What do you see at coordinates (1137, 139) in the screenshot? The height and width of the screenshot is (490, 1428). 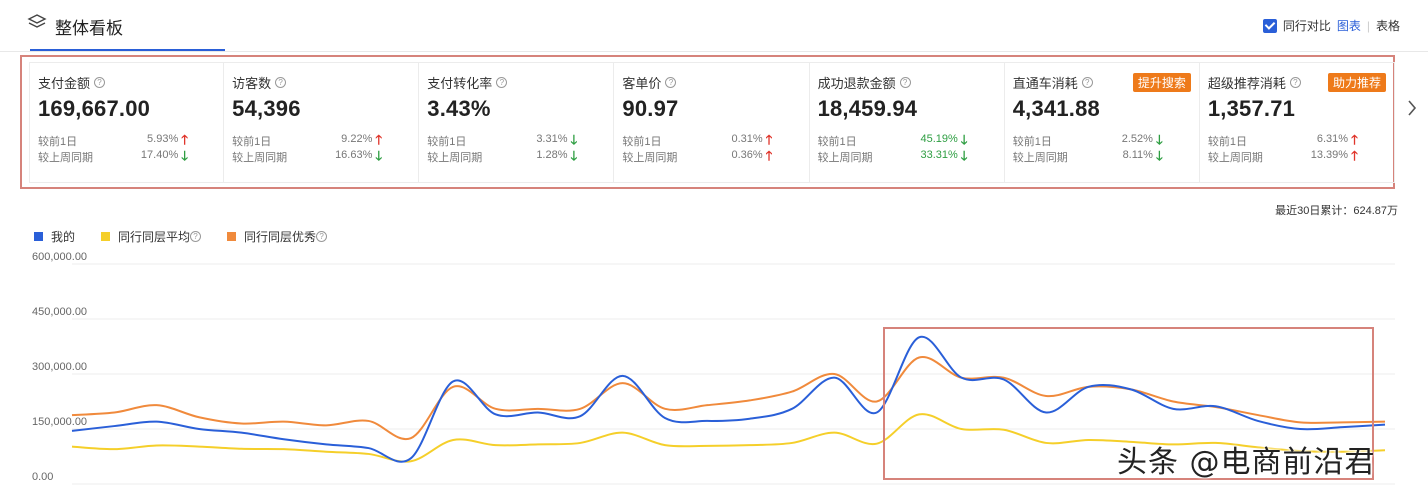 I see `compare-value: 2.52%` at bounding box center [1137, 139].